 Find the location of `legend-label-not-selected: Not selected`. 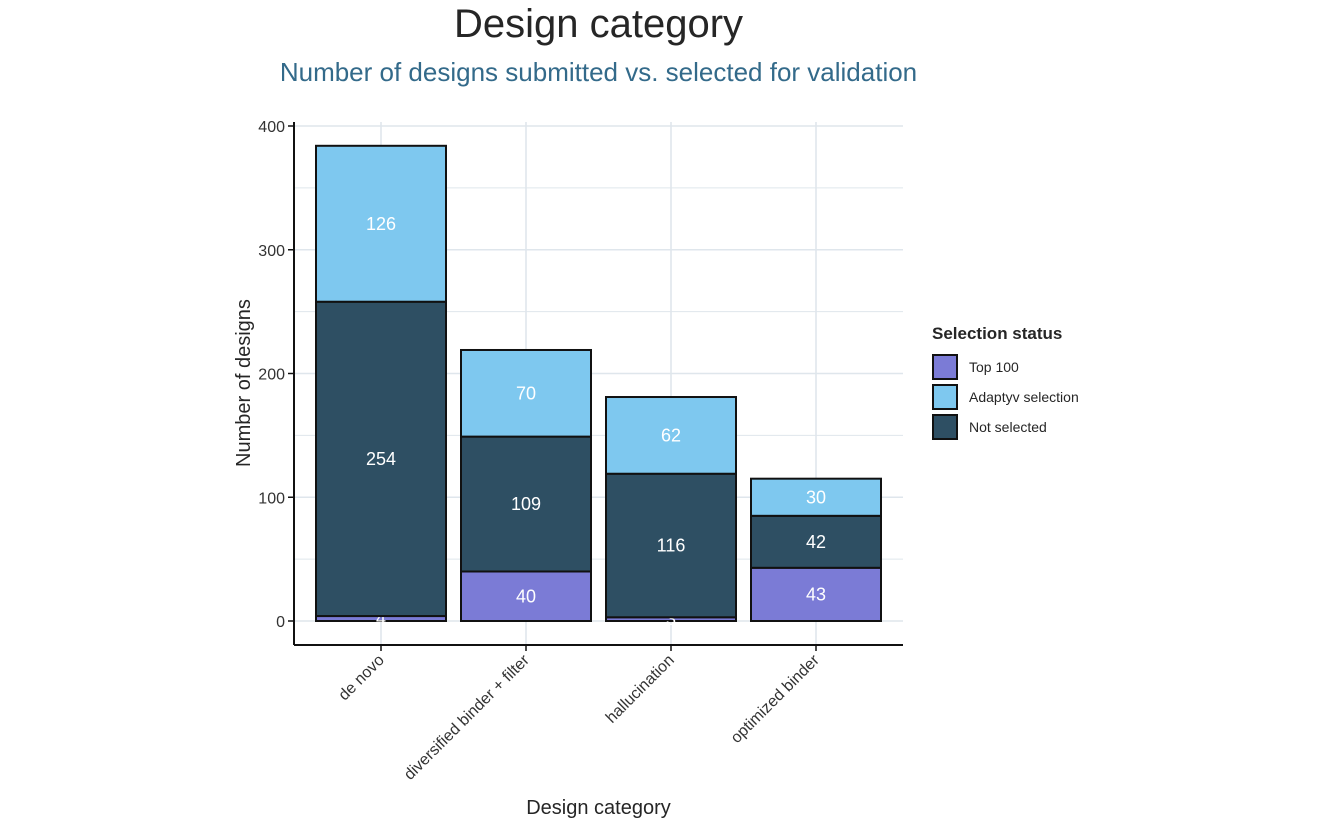

legend-label-not-selected: Not selected is located at coordinates (1008, 427).